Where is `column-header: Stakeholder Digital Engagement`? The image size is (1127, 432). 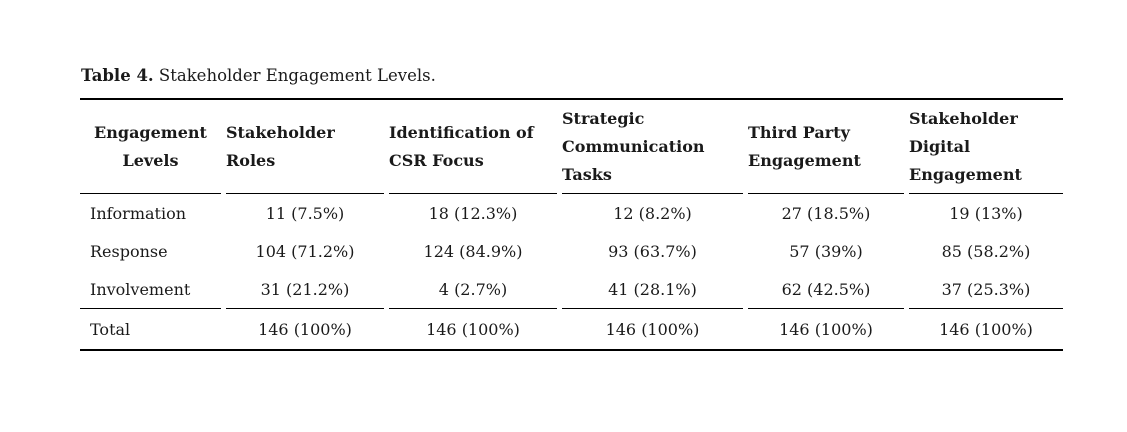
column-header: Stakeholder Digital Engagement is located at coordinates (986, 147).